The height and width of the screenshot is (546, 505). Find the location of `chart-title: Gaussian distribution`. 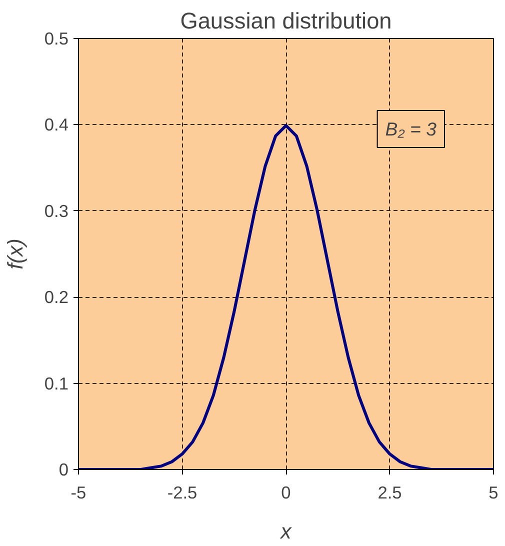

chart-title: Gaussian distribution is located at coordinates (286, 21).